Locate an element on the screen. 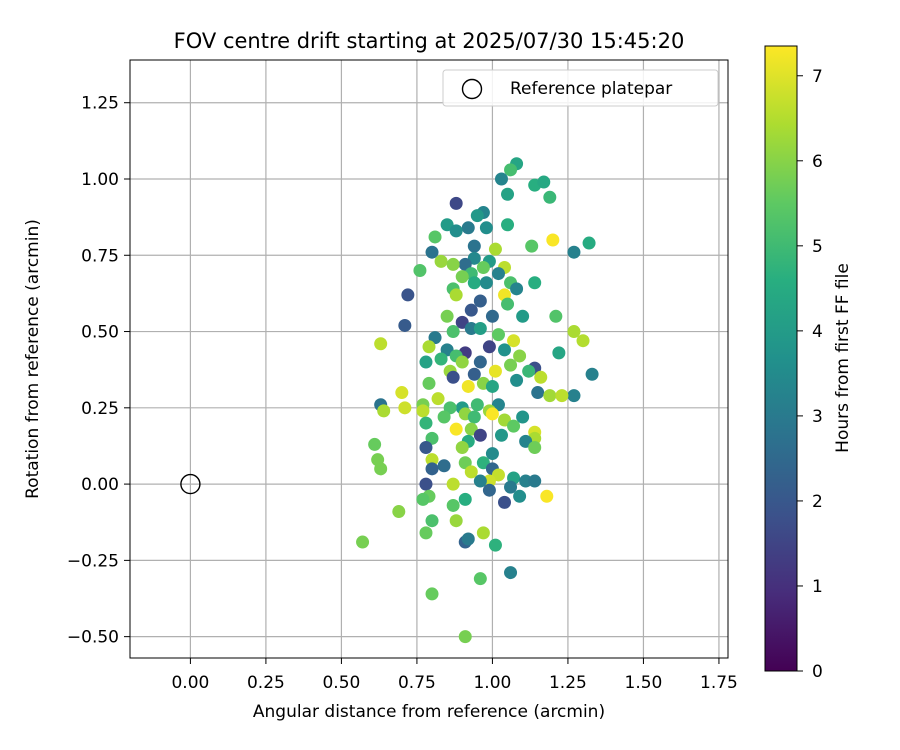 The image size is (900, 750). legend: Reference platepar is located at coordinates (580, 88).